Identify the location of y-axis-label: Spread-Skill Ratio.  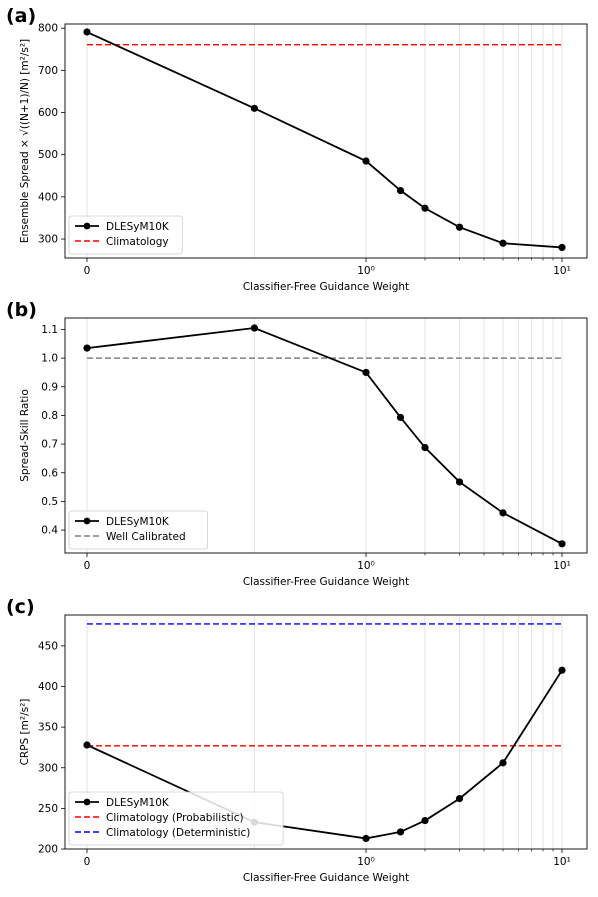
(25, 435).